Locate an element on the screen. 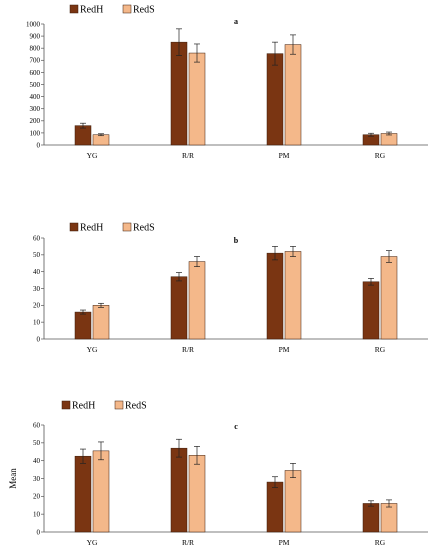 The height and width of the screenshot is (550, 444). y-tick-label: 200 is located at coordinates (35, 121).